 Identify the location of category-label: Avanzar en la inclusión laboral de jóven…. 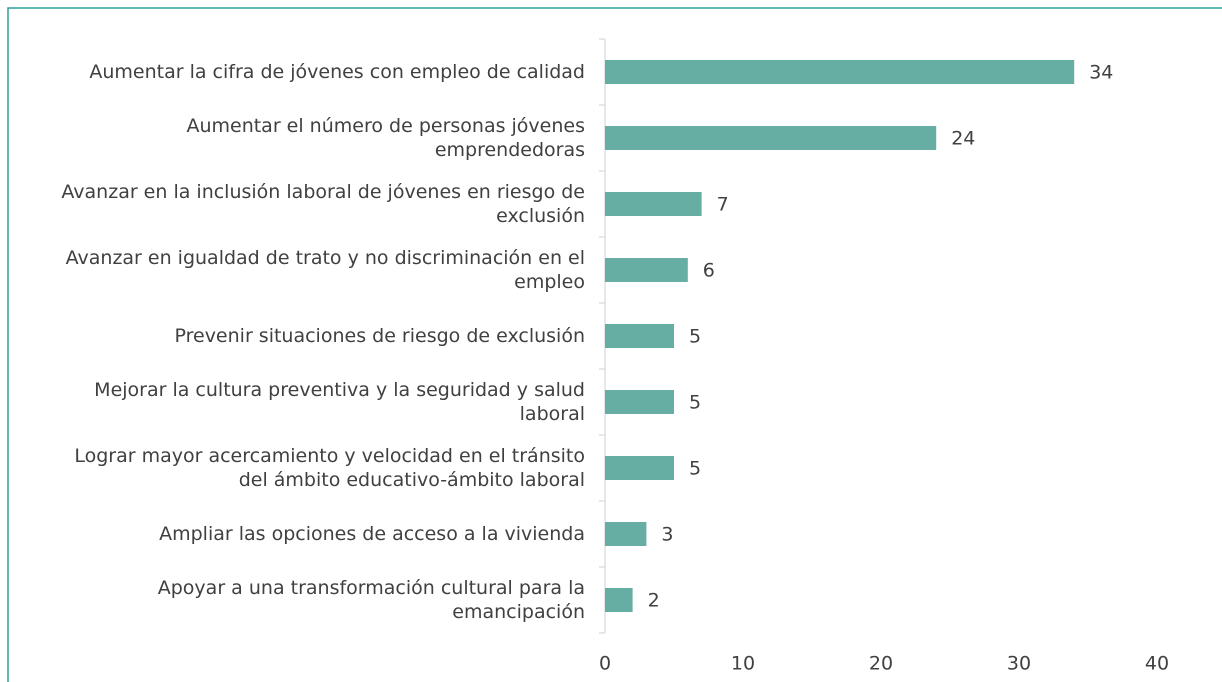
(323, 204).